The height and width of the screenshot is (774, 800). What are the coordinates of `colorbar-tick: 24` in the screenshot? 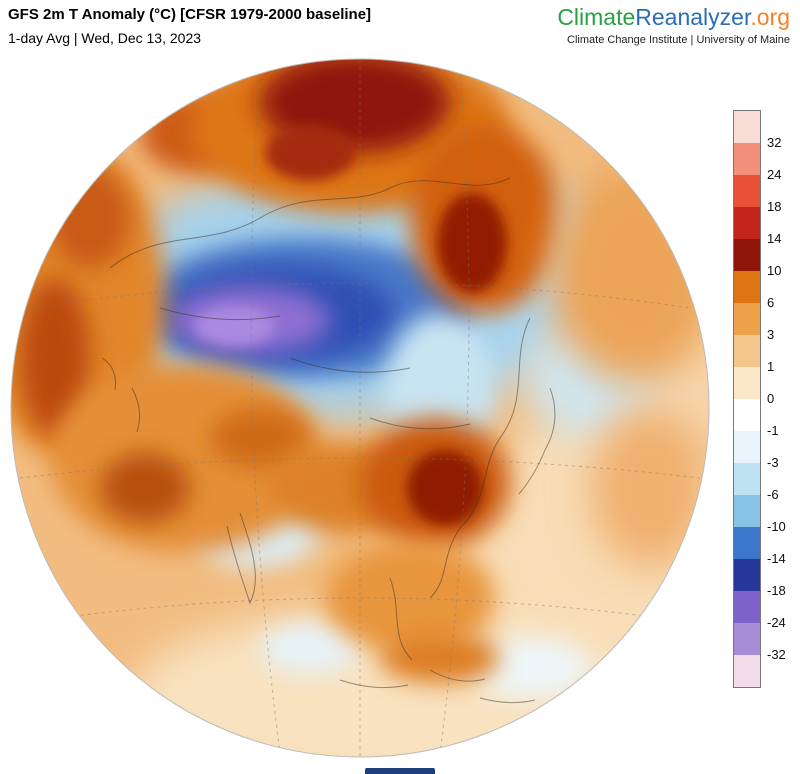 It's located at (774, 174).